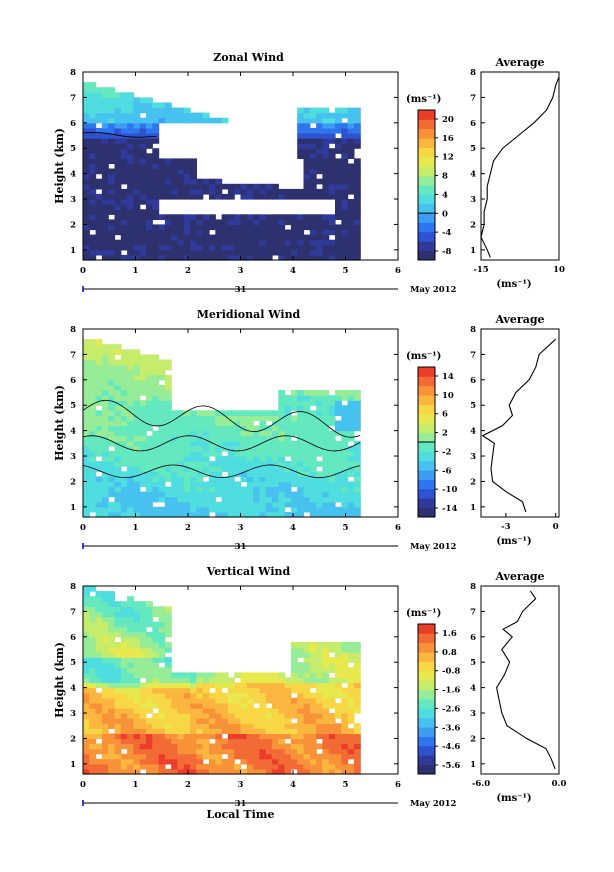 Image resolution: width=614 pixels, height=872 pixels. Describe the element at coordinates (448, 158) in the screenshot. I see `colorbar-tick-label: 12` at that location.